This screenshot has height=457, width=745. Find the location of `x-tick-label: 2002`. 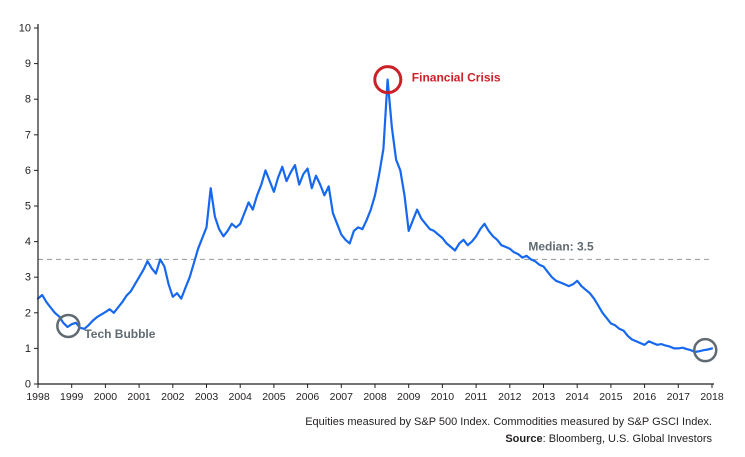

x-tick-label: 2002 is located at coordinates (173, 397).